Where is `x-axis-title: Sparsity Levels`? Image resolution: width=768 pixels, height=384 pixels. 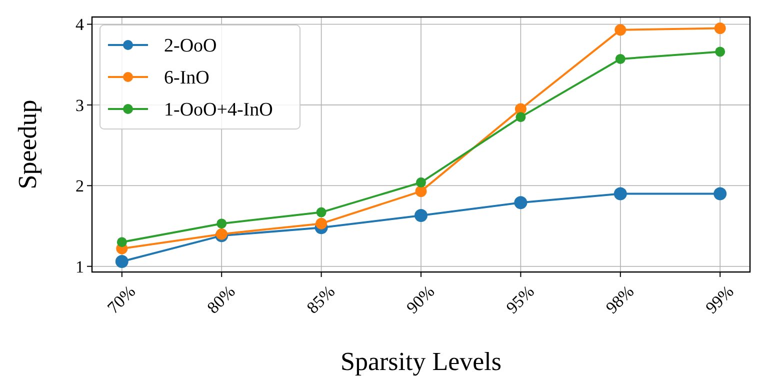 x-axis-title: Sparsity Levels is located at coordinates (421, 361).